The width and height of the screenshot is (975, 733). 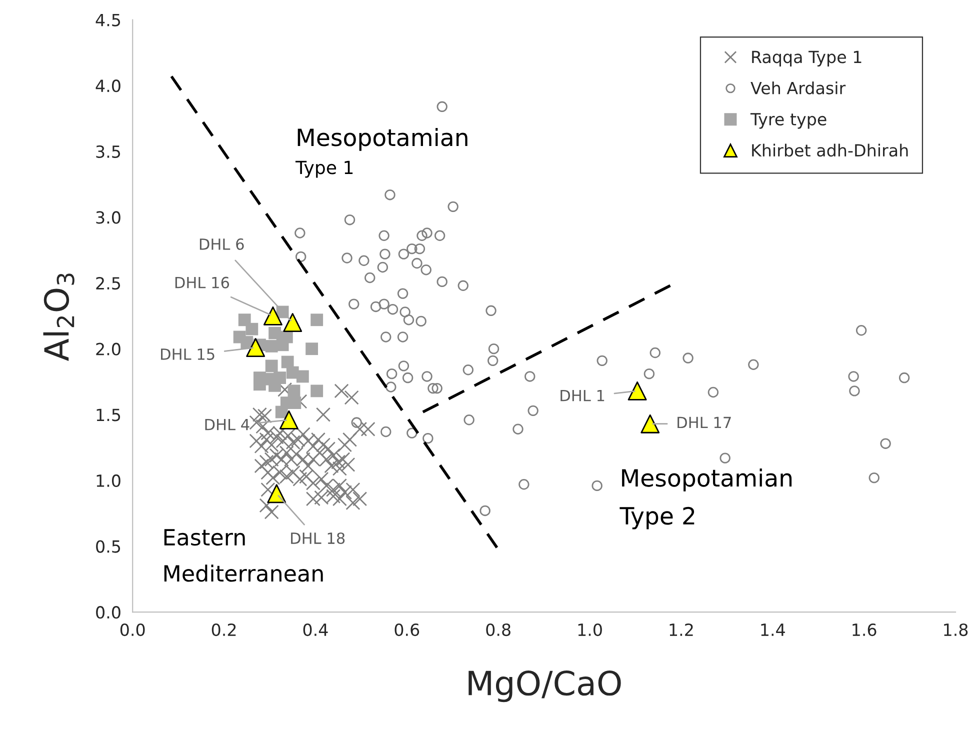 What do you see at coordinates (582, 396) in the screenshot?
I see `annotation: DHL 1` at bounding box center [582, 396].